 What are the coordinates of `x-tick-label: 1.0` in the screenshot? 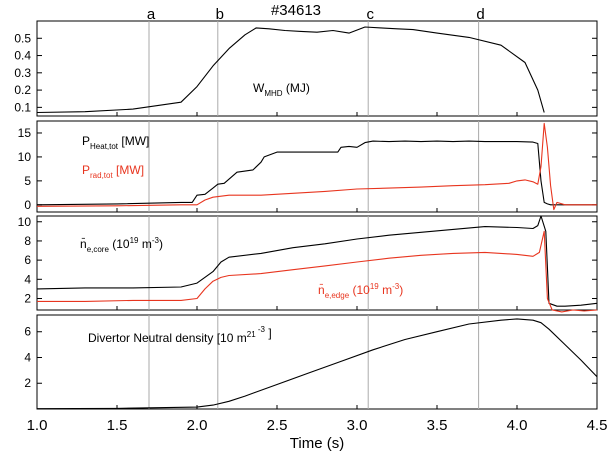 It's located at (37, 425).